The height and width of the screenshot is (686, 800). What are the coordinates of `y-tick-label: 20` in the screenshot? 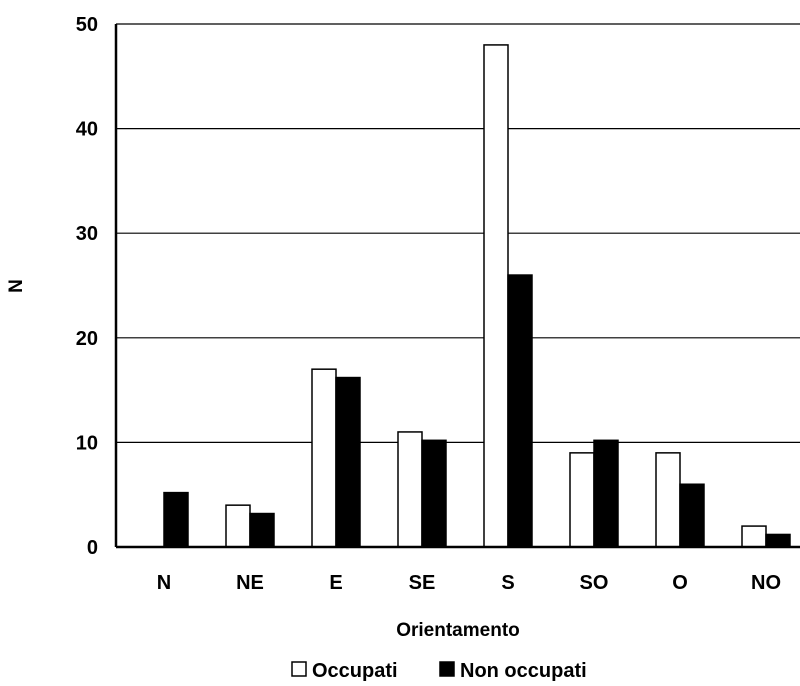 It's located at (87, 339).